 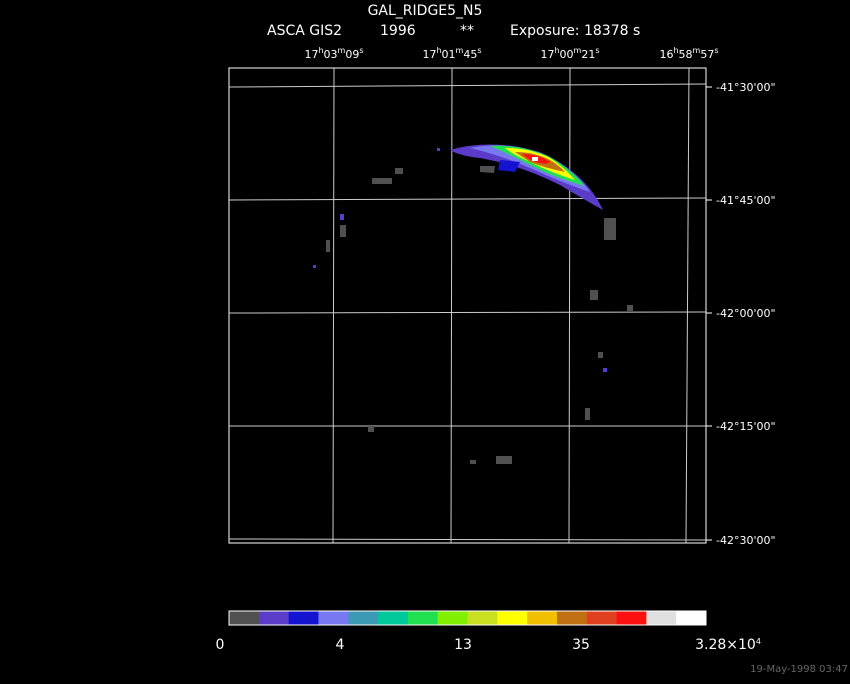 I want to click on label-part: 45, so click(x=470, y=54).